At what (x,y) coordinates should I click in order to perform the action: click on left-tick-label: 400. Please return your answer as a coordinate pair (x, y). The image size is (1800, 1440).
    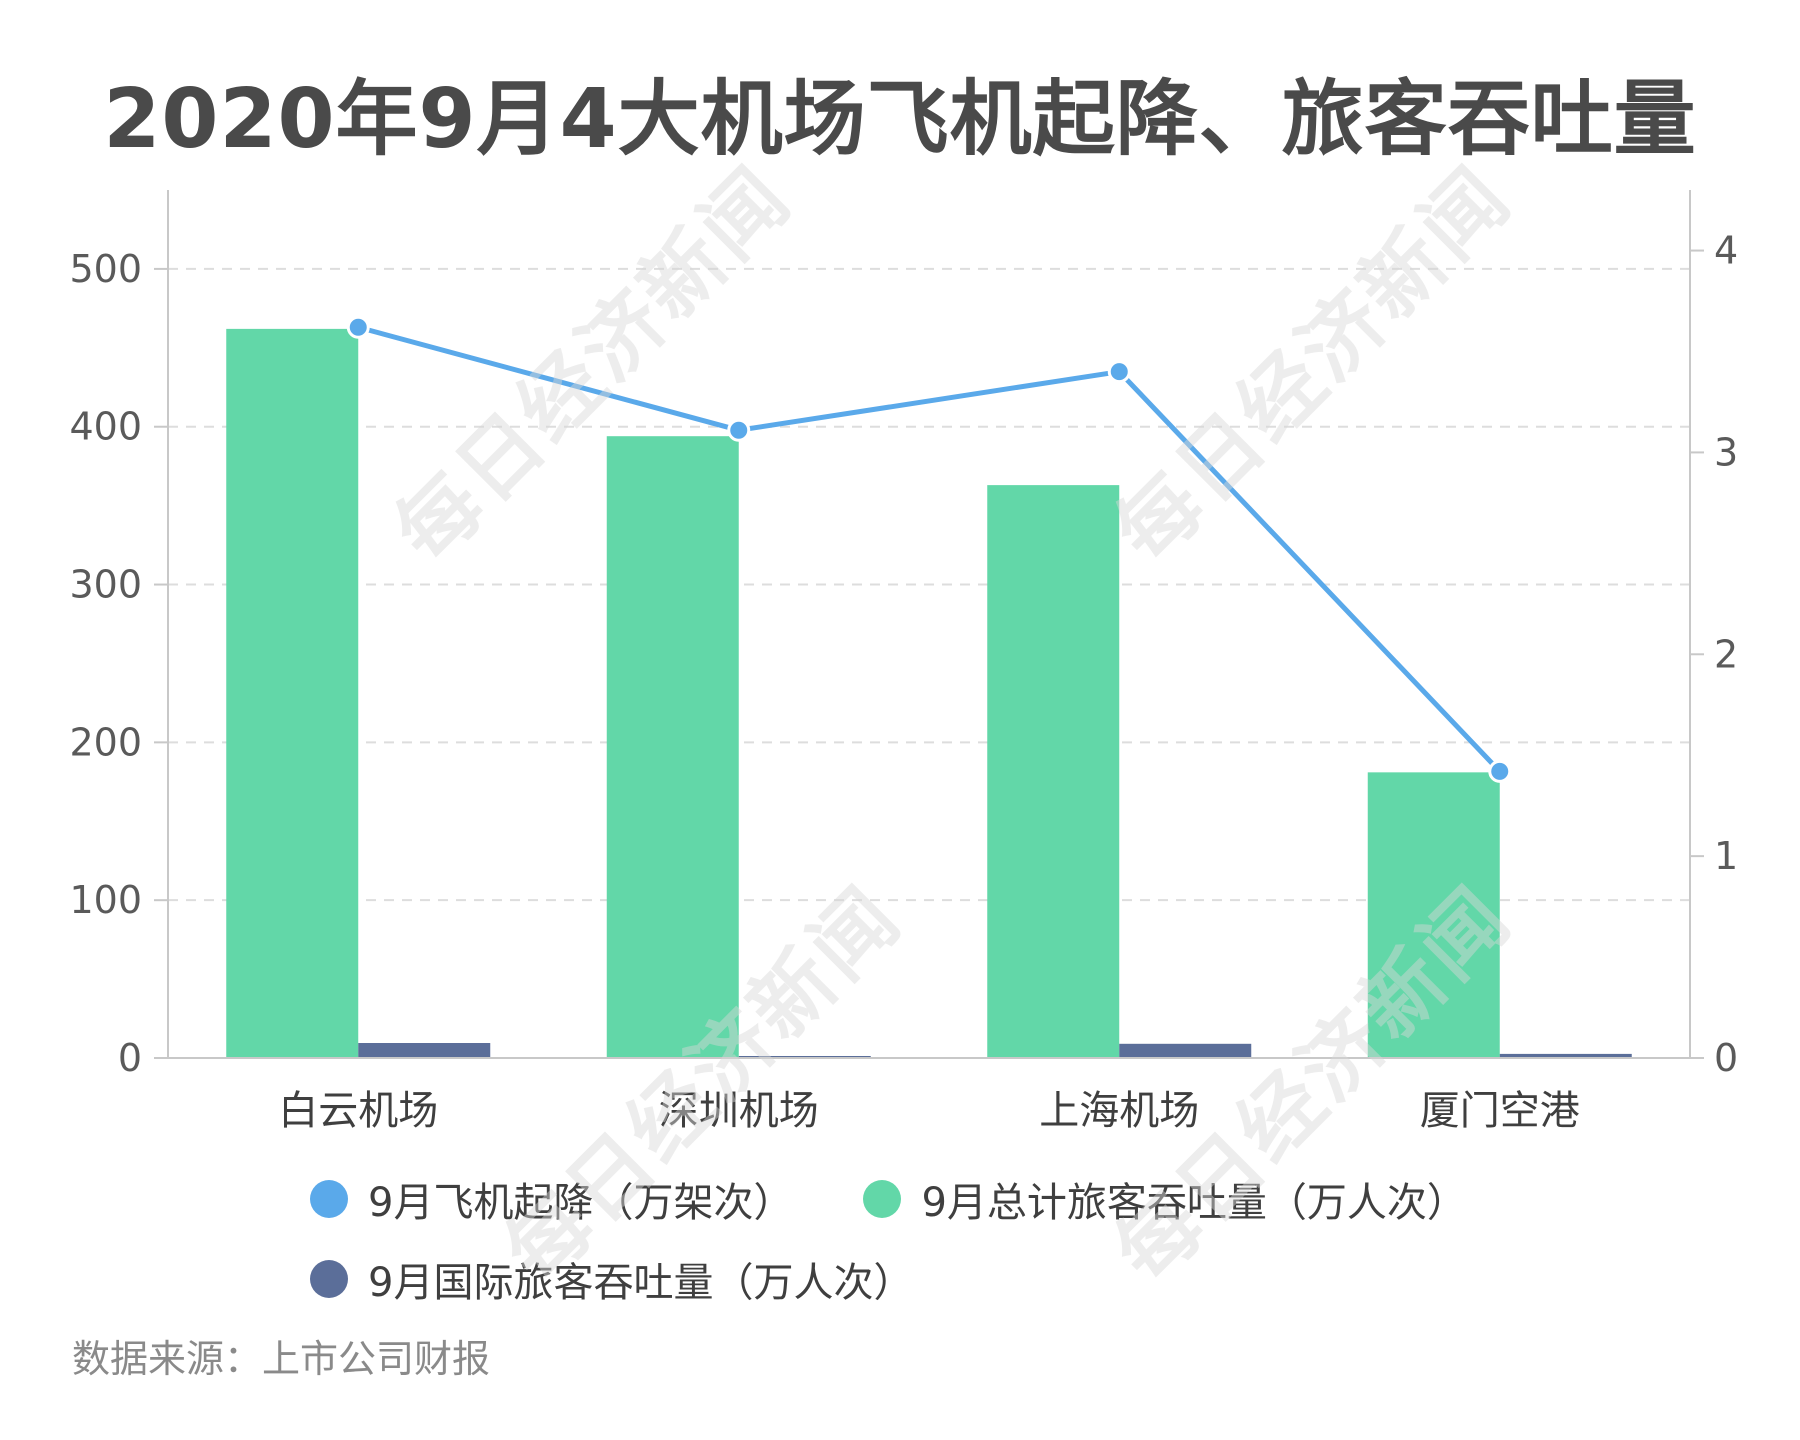
    Looking at the image, I should click on (105, 427).